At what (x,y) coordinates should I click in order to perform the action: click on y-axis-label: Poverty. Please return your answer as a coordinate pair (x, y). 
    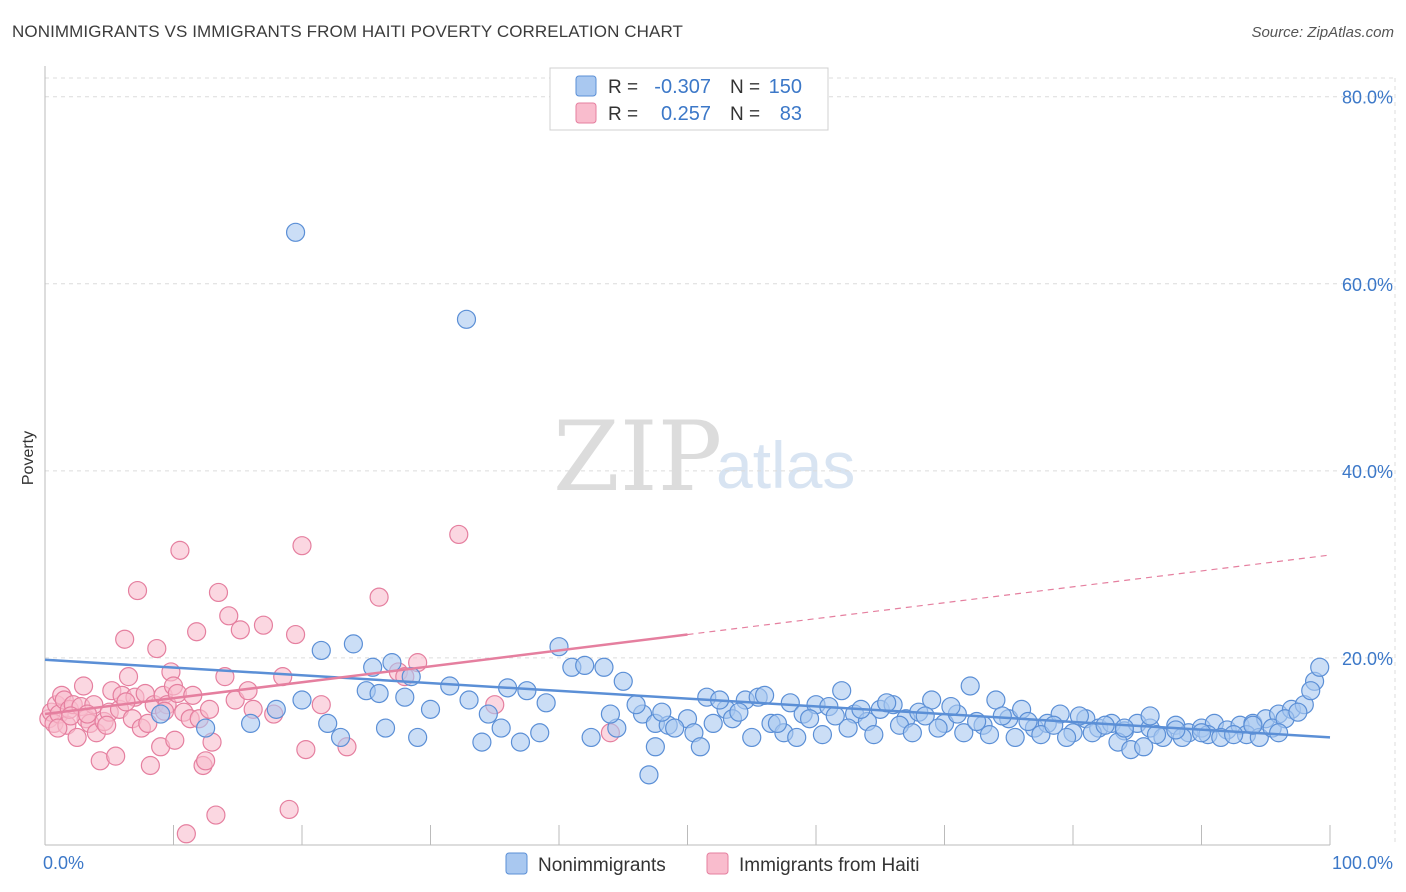
    Looking at the image, I should click on (28, 458).